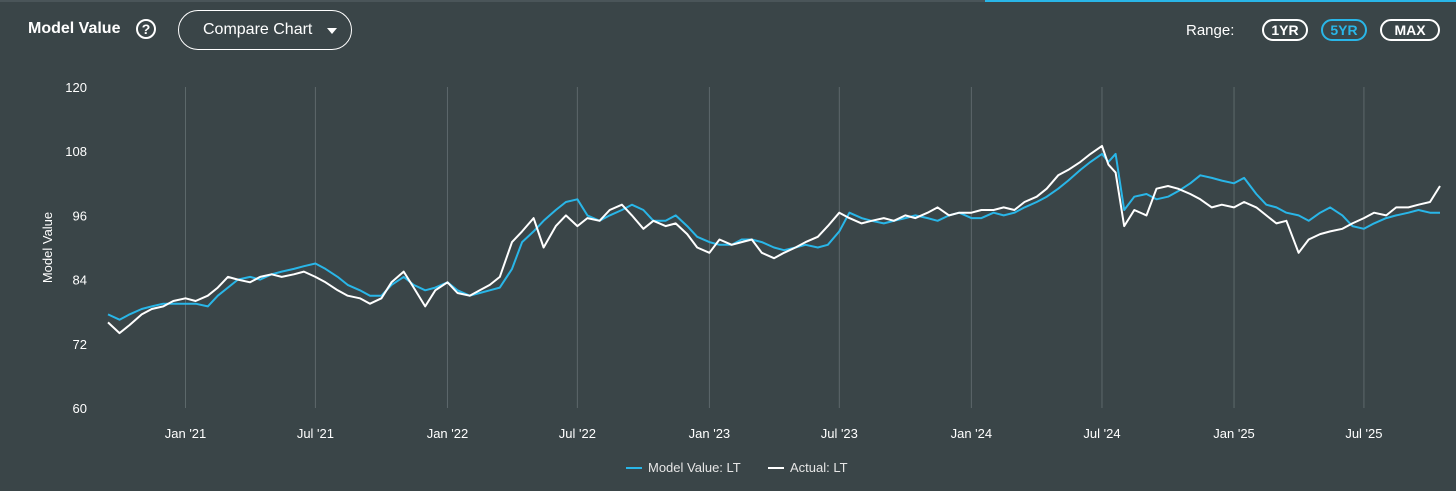 This screenshot has width=1456, height=491. Describe the element at coordinates (146, 29) in the screenshot. I see `help-icon: ?` at that location.